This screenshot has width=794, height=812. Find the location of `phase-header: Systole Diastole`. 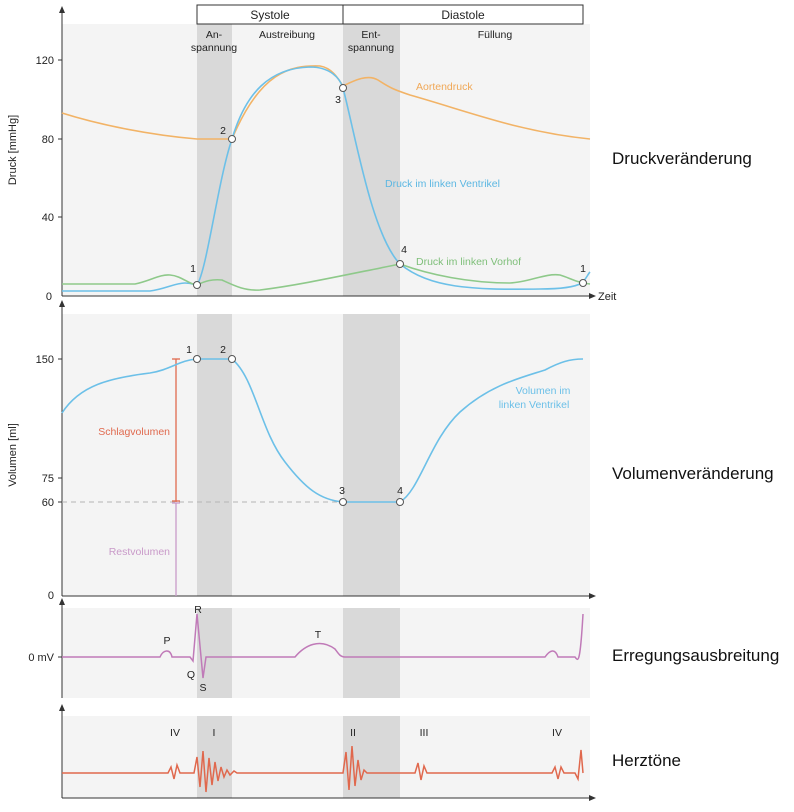

phase-header: Systole Diastole is located at coordinates (390, 14).